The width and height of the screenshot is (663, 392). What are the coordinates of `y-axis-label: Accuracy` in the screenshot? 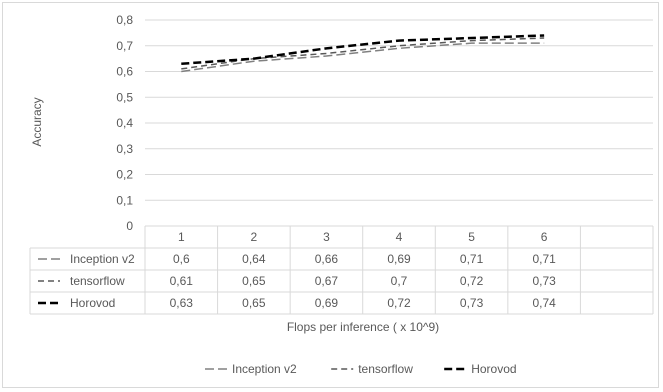 It's located at (37, 121).